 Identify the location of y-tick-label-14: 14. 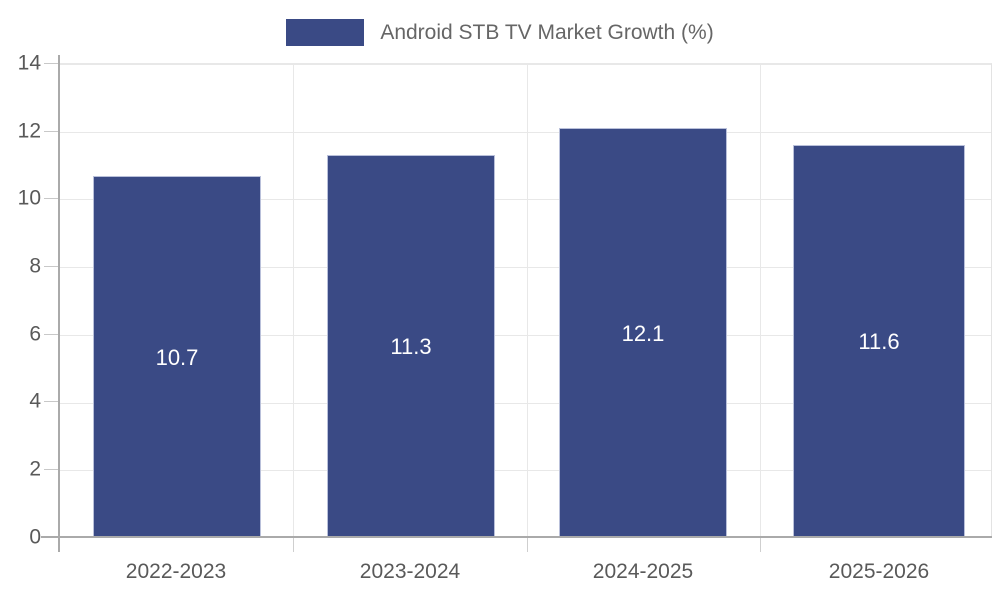
(29, 63).